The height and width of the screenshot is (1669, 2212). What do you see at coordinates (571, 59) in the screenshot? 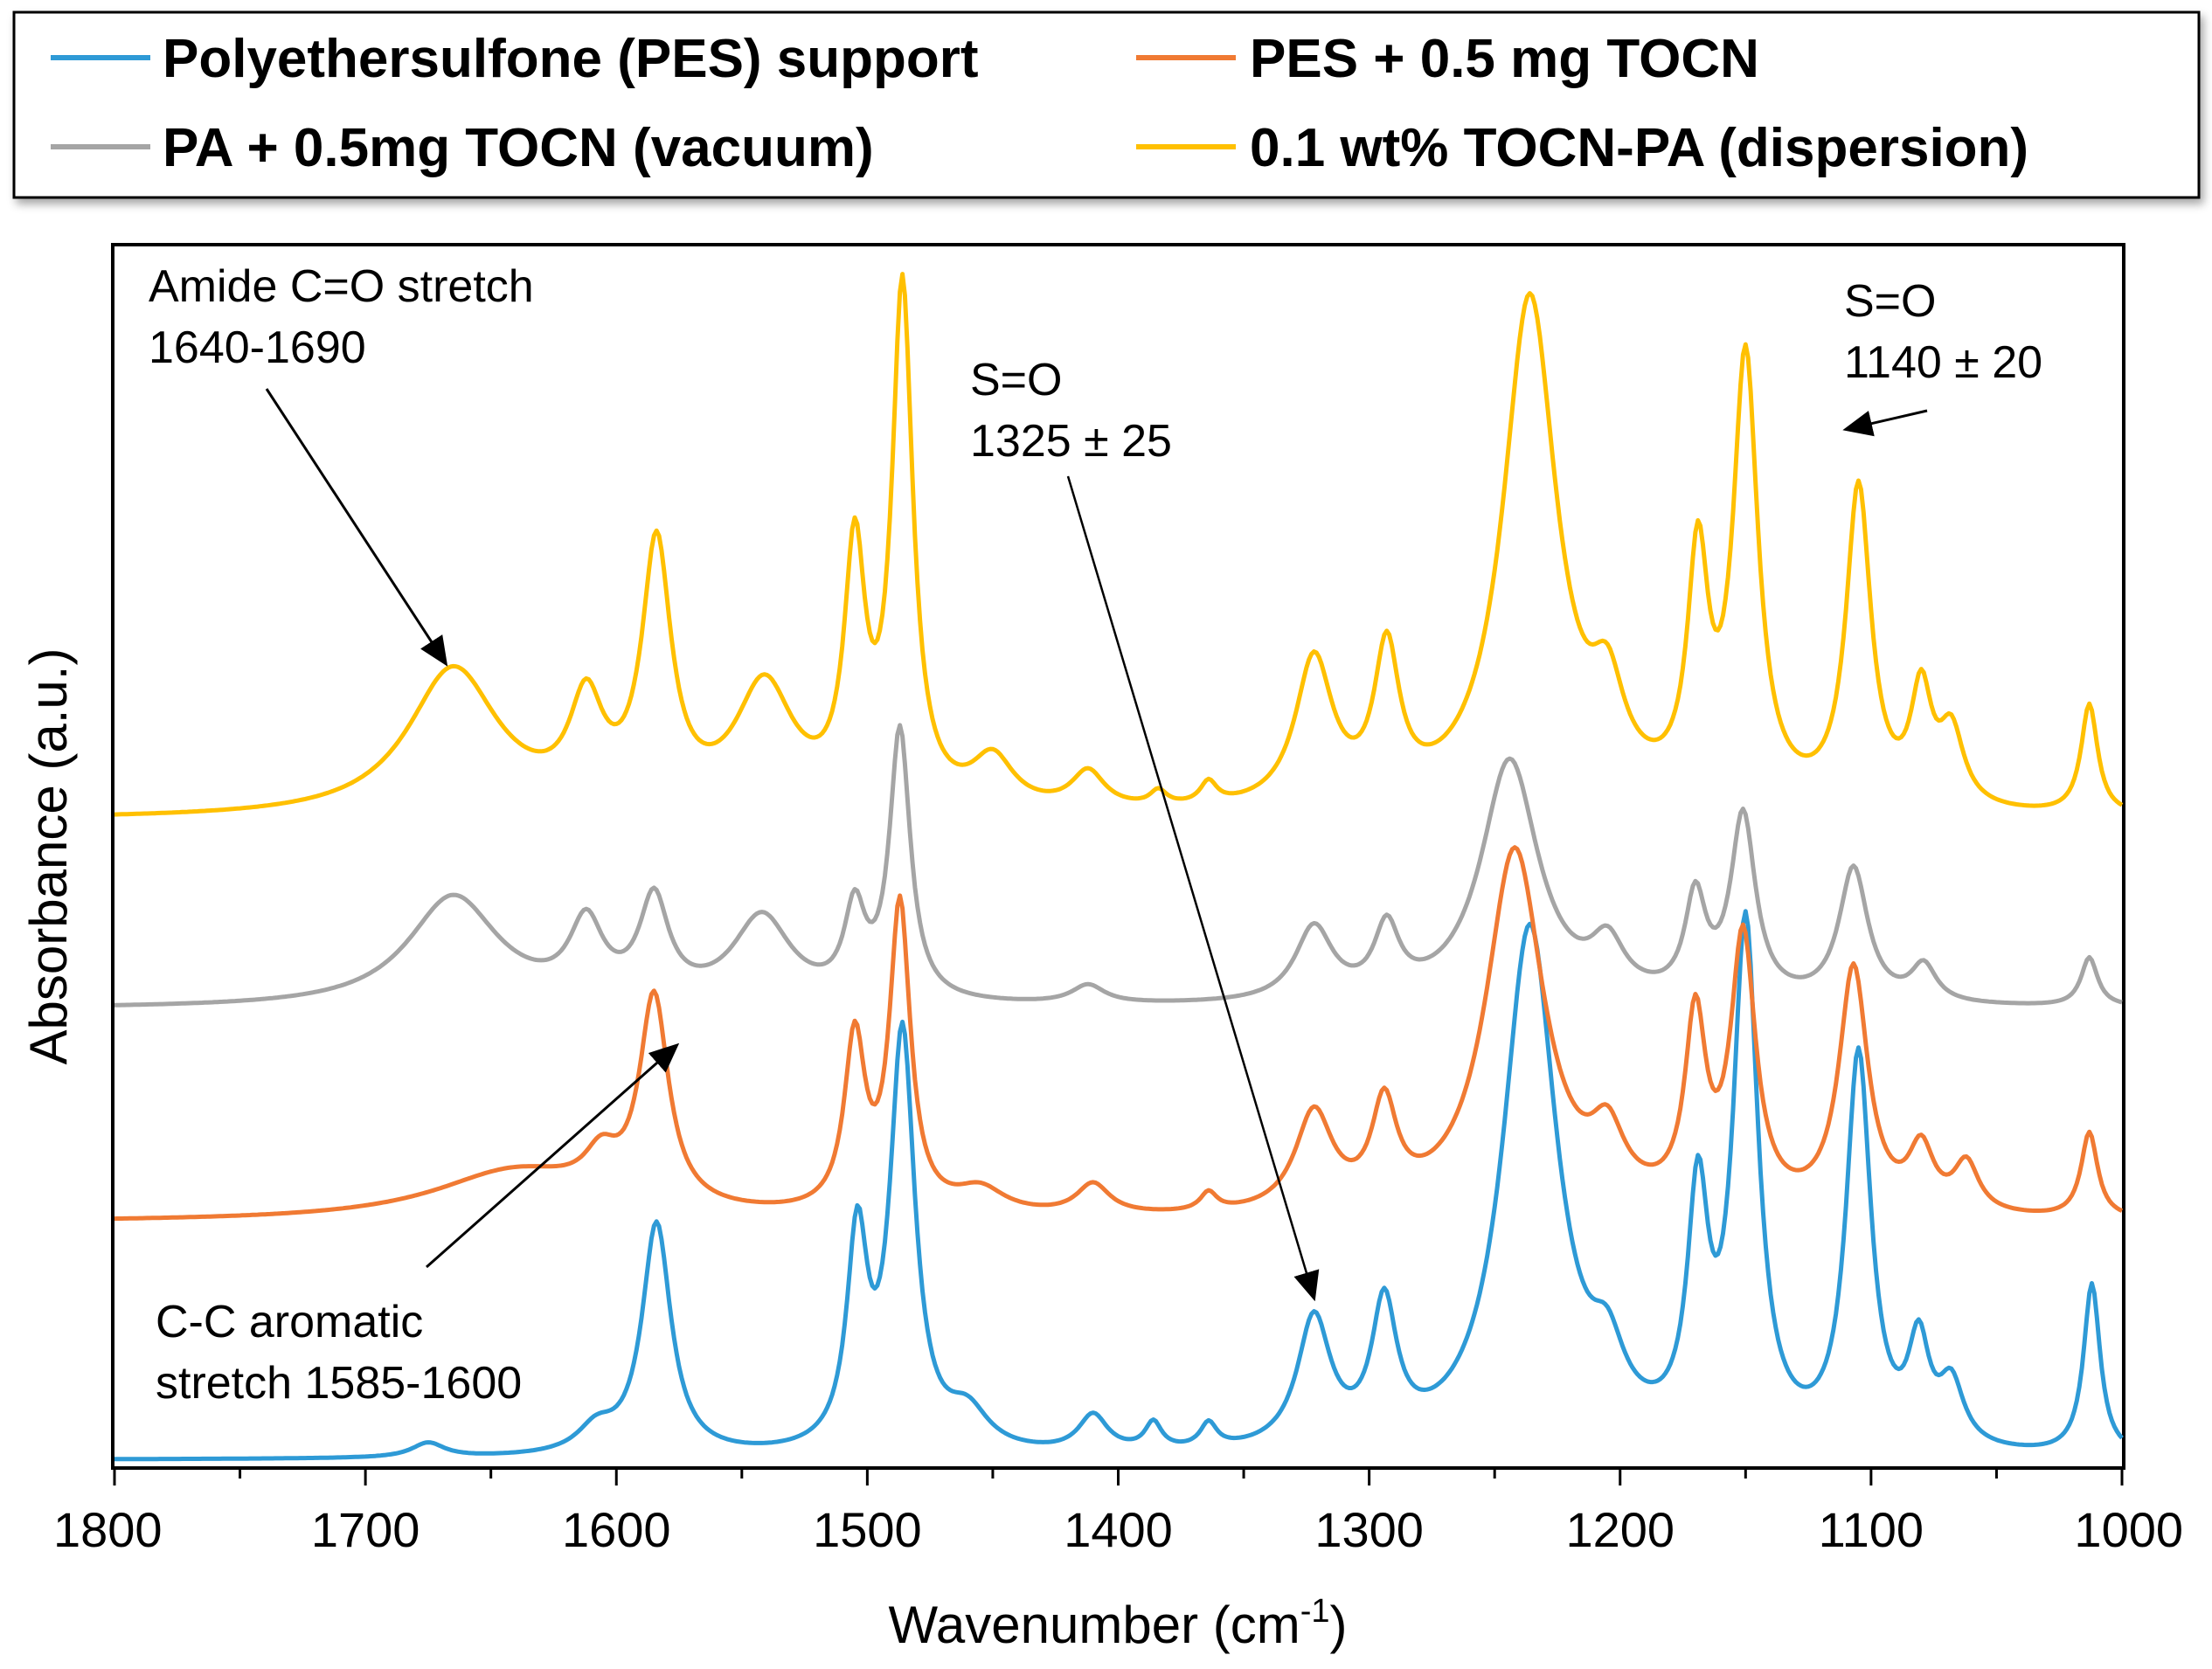
I see `legend-label-0: Polyethersulfone (PES) support` at bounding box center [571, 59].